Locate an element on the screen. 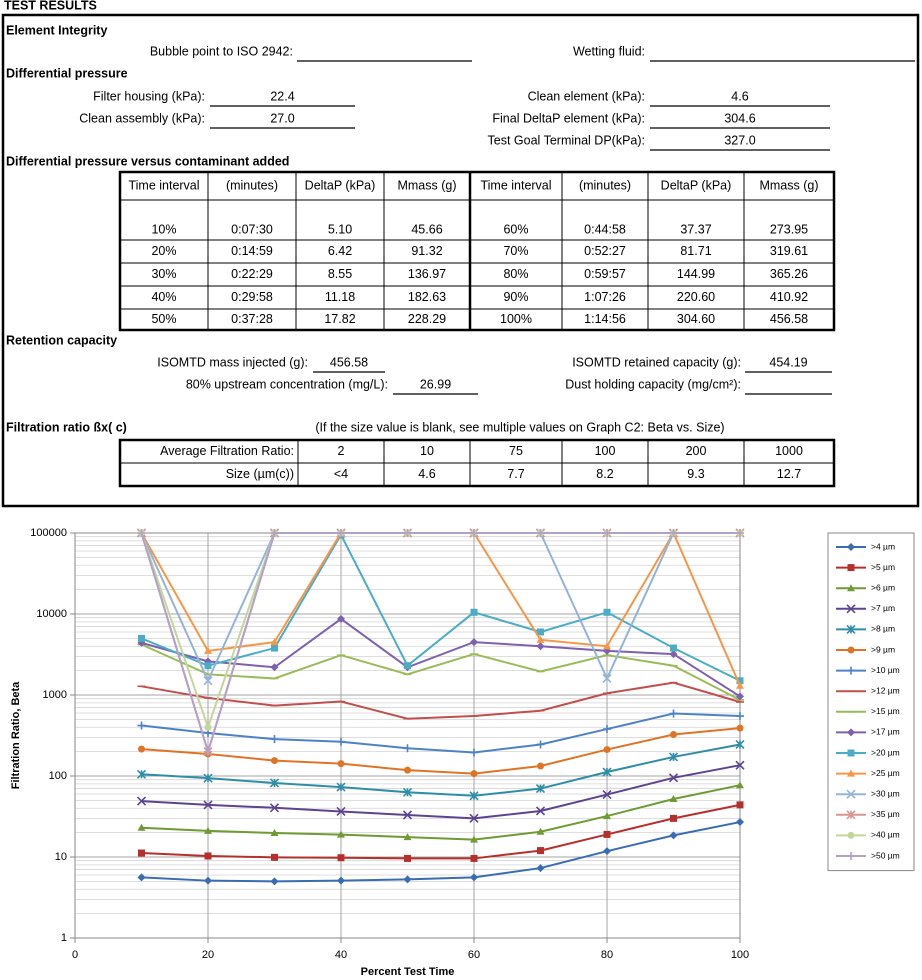  table-cell: 40% is located at coordinates (163, 297).